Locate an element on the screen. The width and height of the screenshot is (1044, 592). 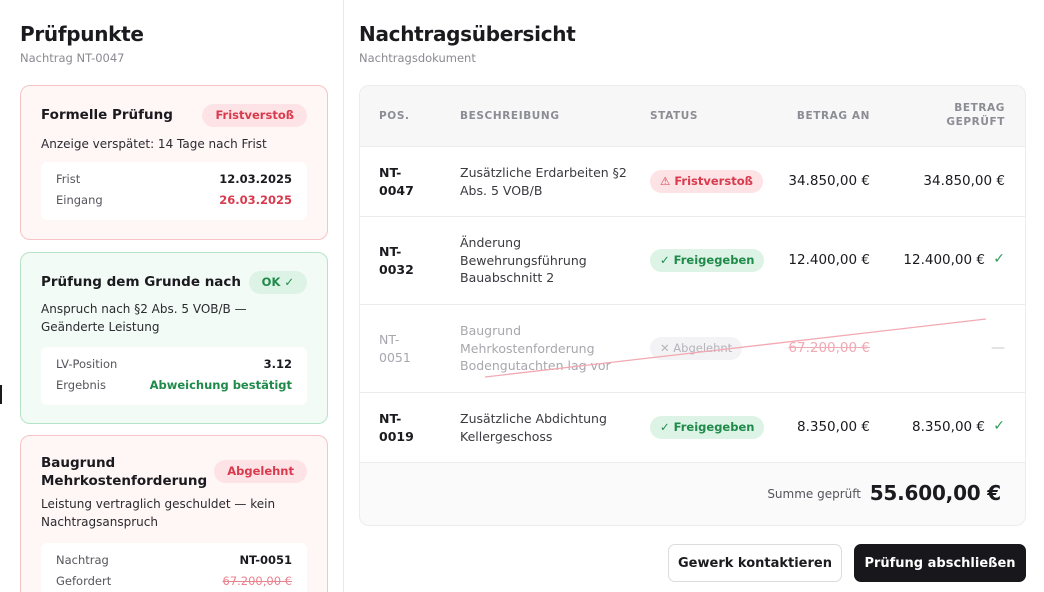
row-amount-requested: 67.200,00 € is located at coordinates (829, 348).